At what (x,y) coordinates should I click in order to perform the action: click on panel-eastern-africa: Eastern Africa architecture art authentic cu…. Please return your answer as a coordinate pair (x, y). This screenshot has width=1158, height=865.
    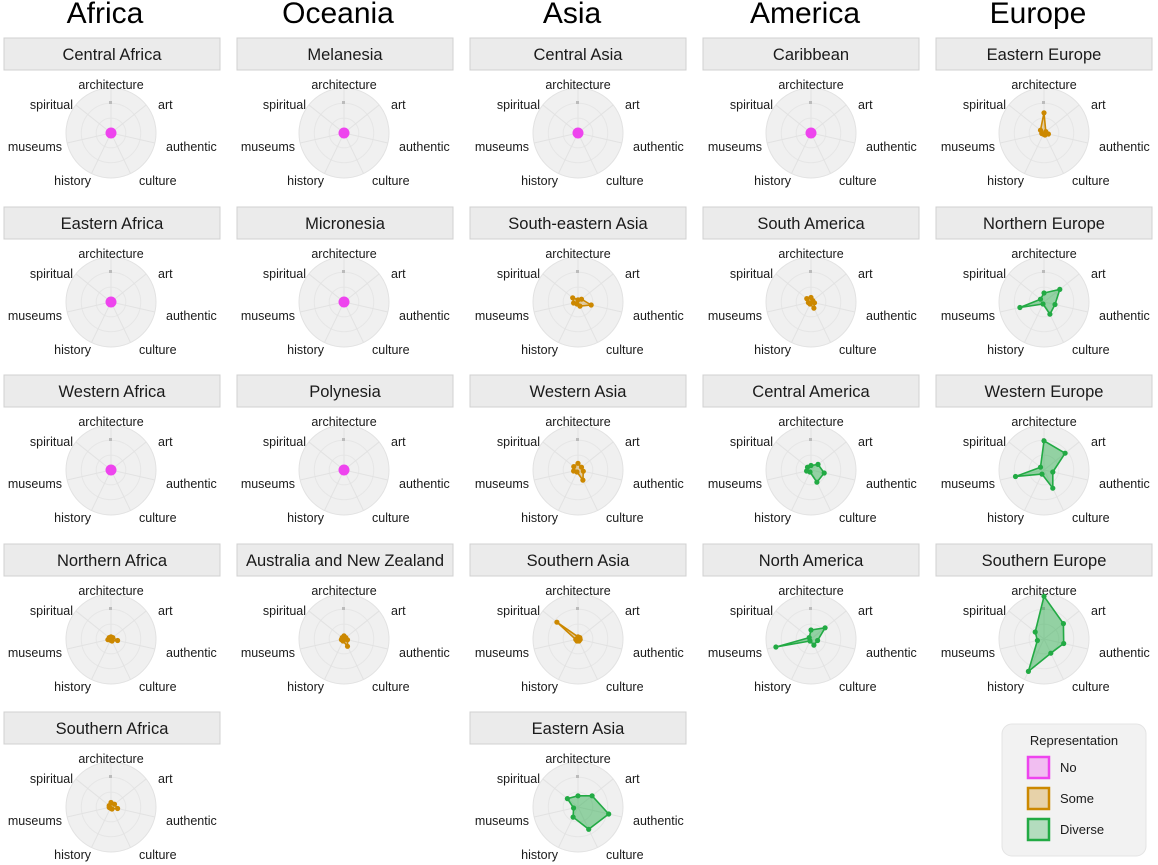
    Looking at the image, I should click on (112, 281).